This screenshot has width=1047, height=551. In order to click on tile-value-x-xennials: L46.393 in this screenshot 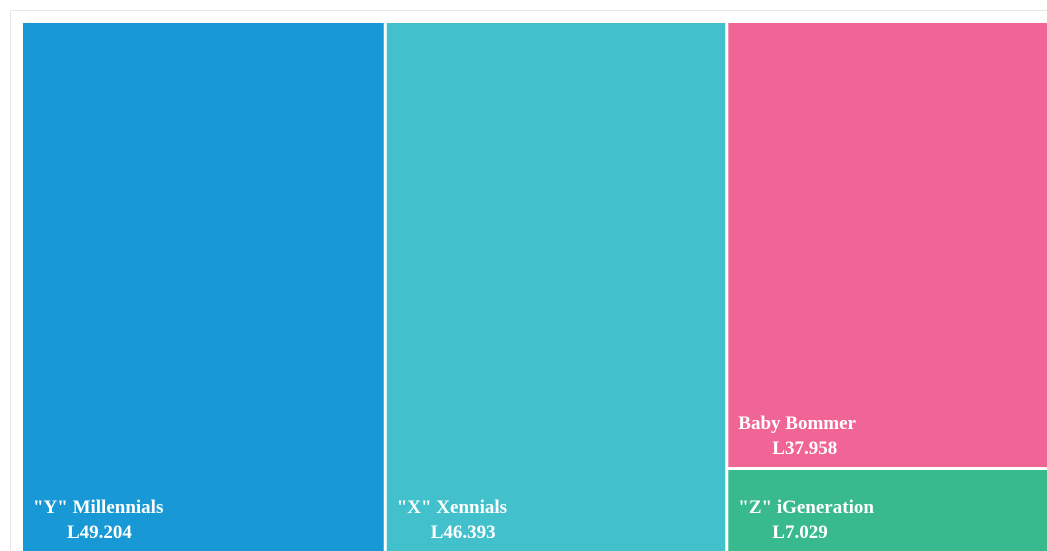, I will do `click(463, 532)`.